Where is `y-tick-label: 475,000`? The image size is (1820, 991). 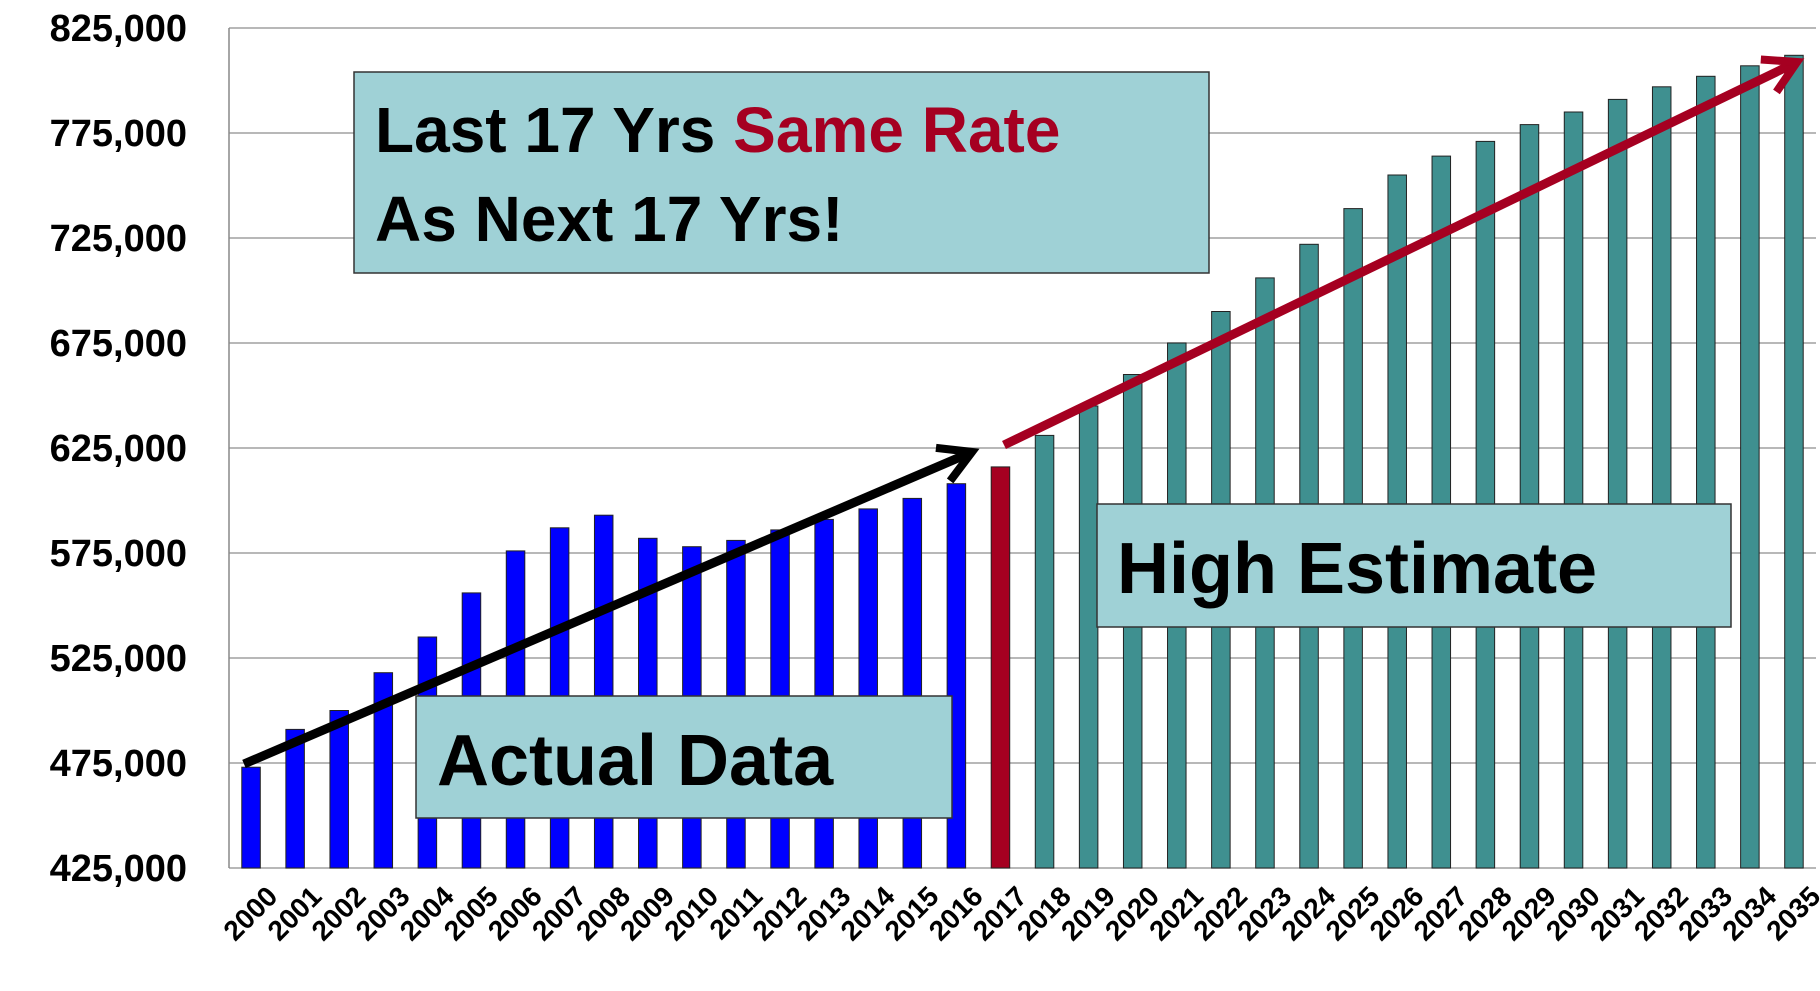 y-tick-label: 475,000 is located at coordinates (118, 764).